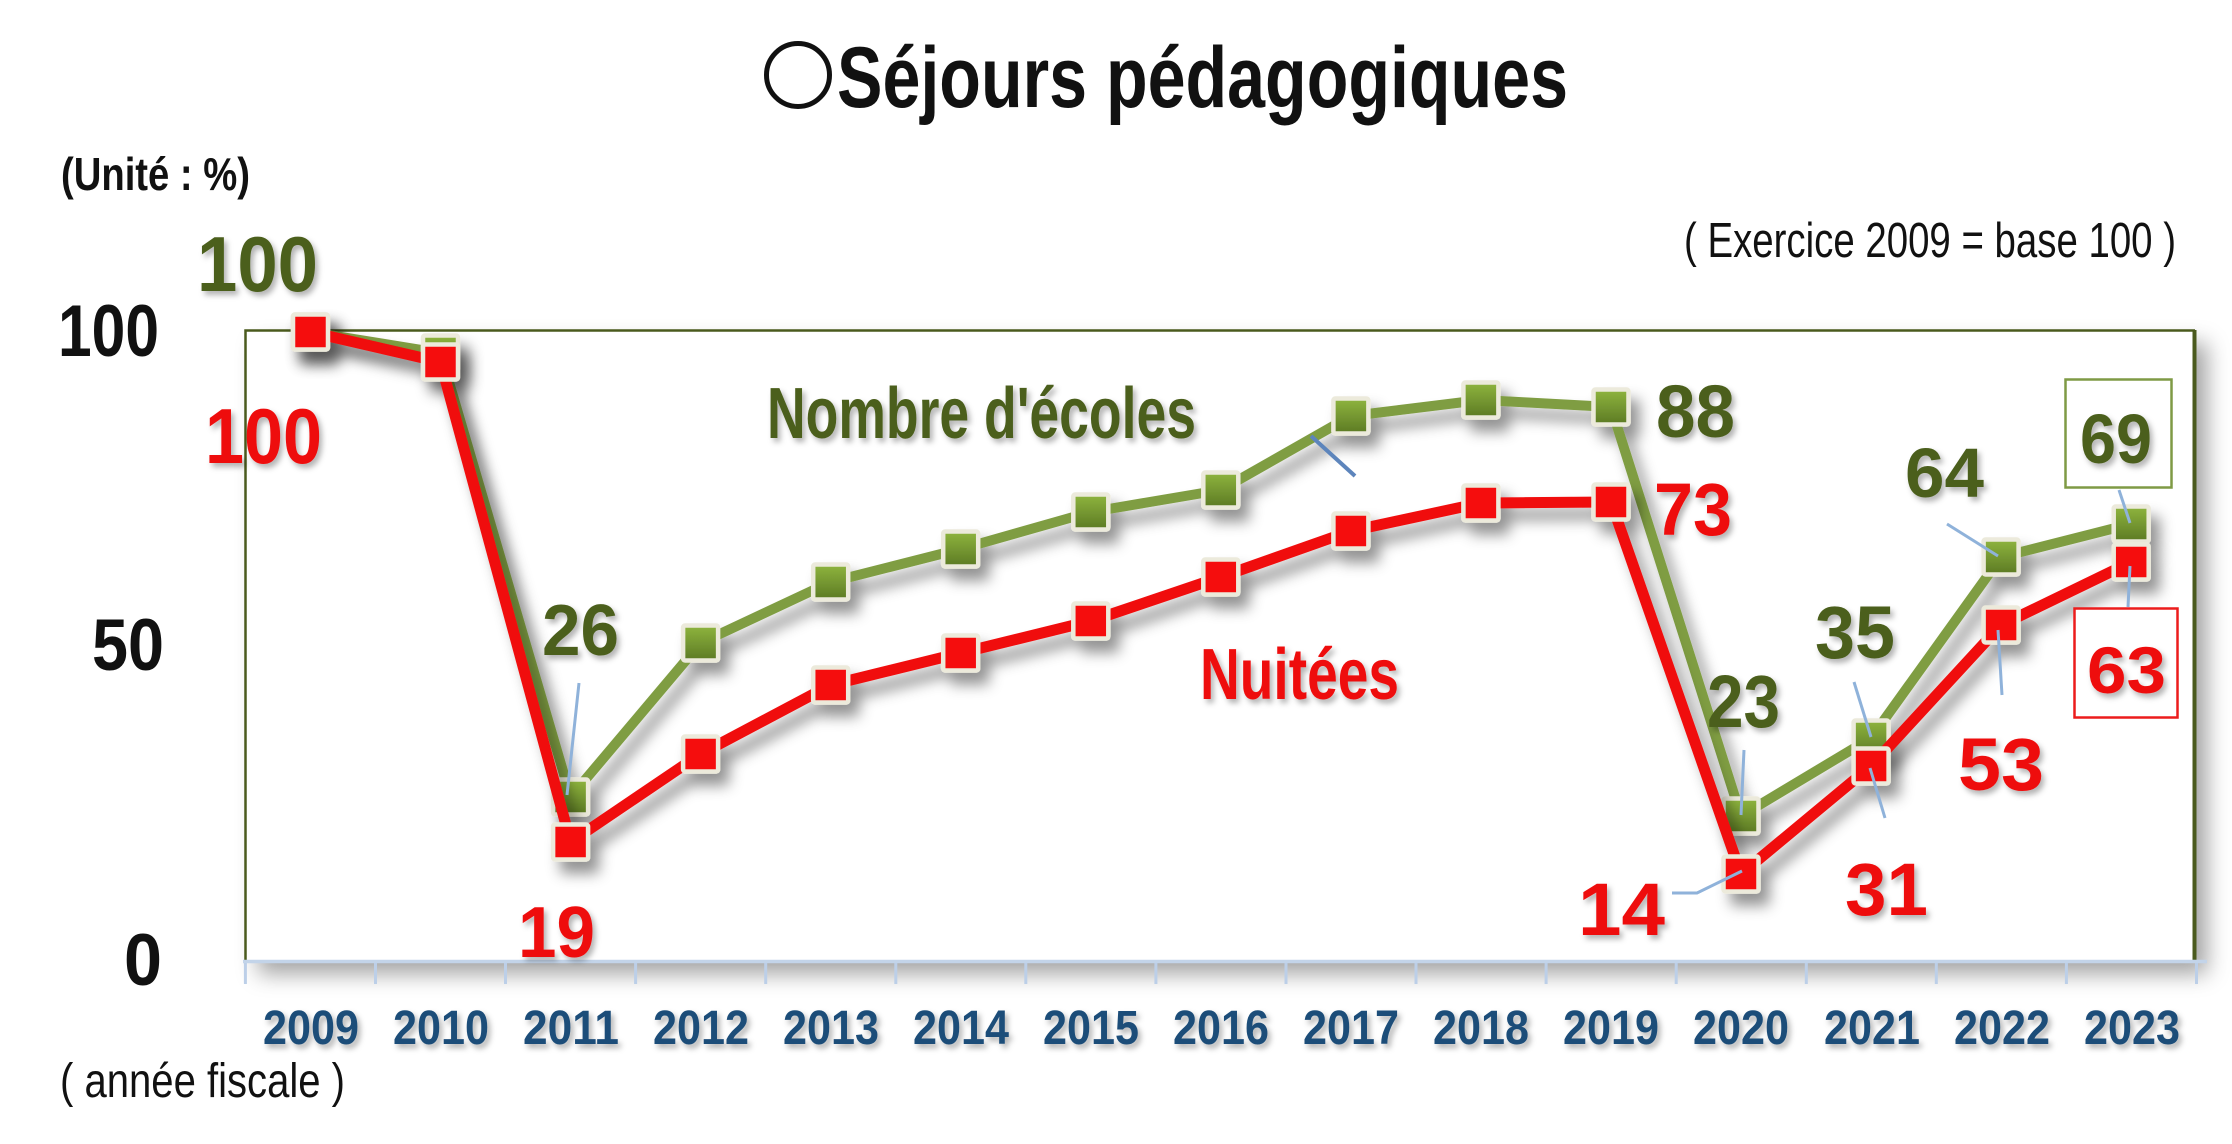 The width and height of the screenshot is (2232, 1144). Describe the element at coordinates (1621, 909) in the screenshot. I see `svg-text: 14` at that location.